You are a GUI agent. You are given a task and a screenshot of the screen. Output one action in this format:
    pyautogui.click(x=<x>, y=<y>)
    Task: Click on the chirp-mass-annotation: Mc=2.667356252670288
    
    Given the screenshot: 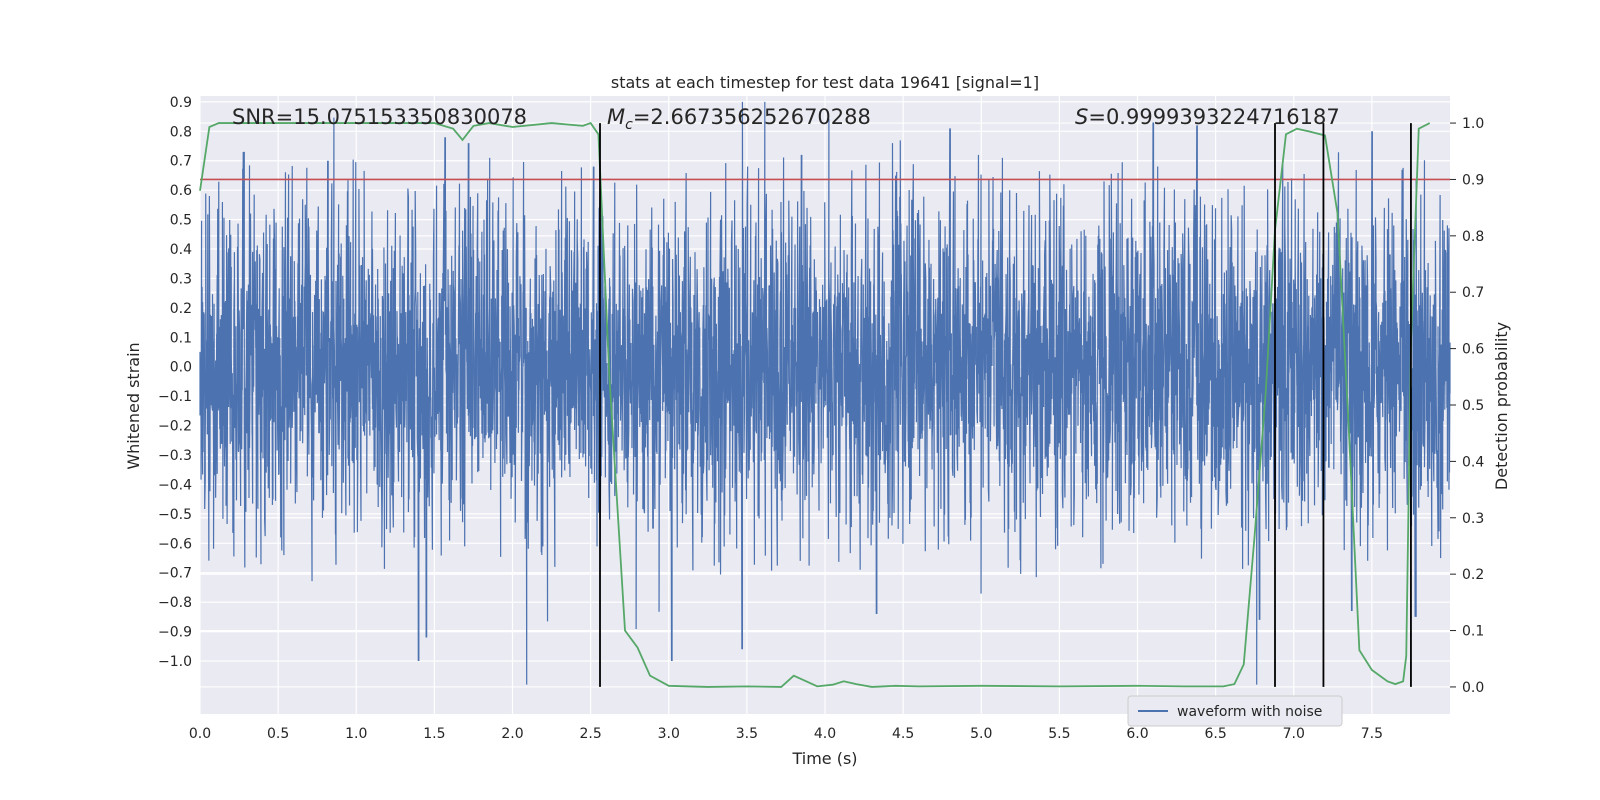 What is the action you would take?
    pyautogui.click(x=739, y=119)
    